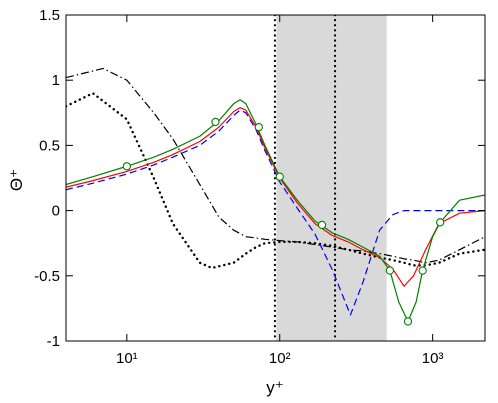  Describe the element at coordinates (56, 211) in the screenshot. I see `y-tick-label: 0` at that location.